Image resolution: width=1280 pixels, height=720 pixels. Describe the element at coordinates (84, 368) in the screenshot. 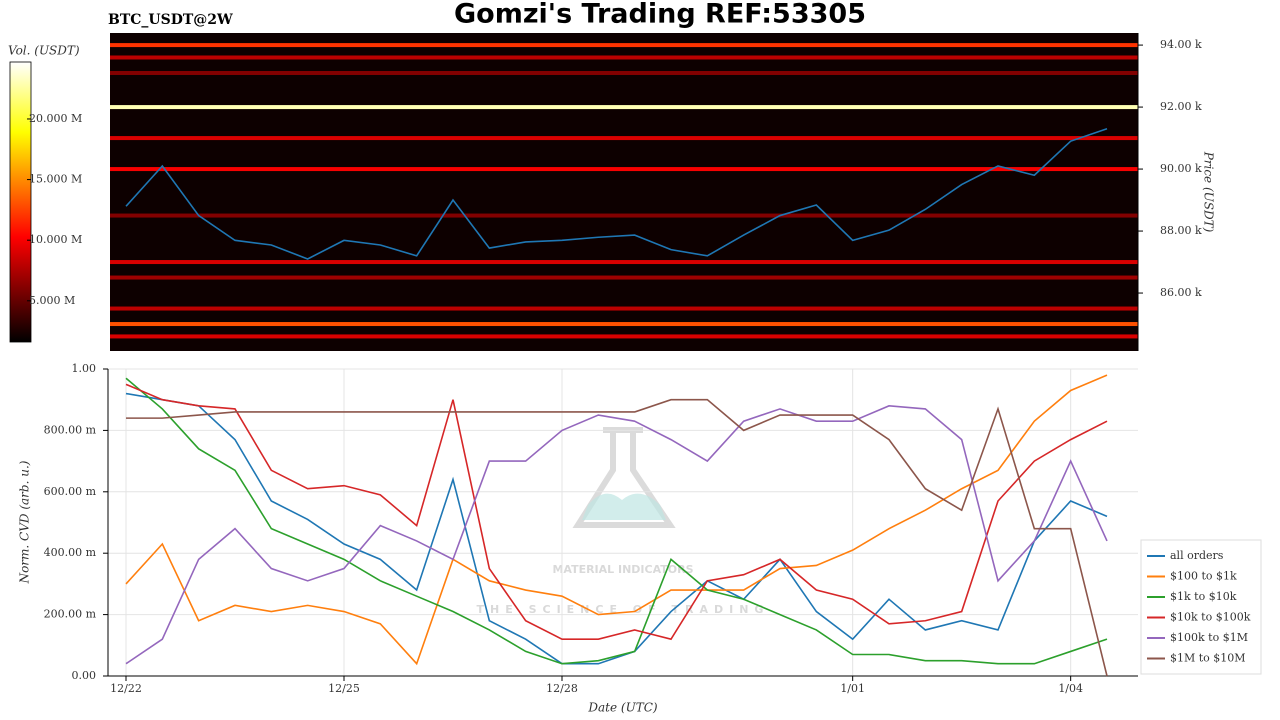

I see `y-tick-label: 1.00` at that location.